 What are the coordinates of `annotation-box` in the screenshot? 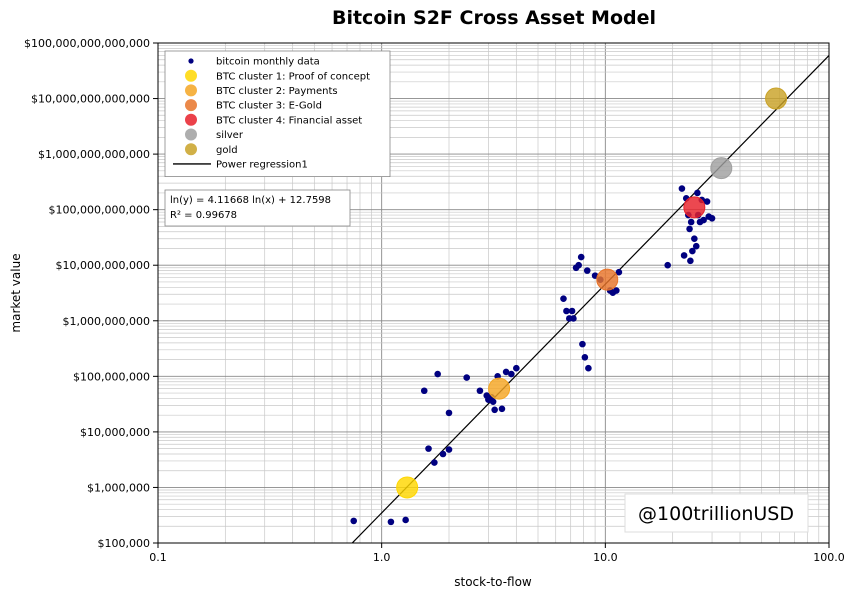 It's located at (257, 208).